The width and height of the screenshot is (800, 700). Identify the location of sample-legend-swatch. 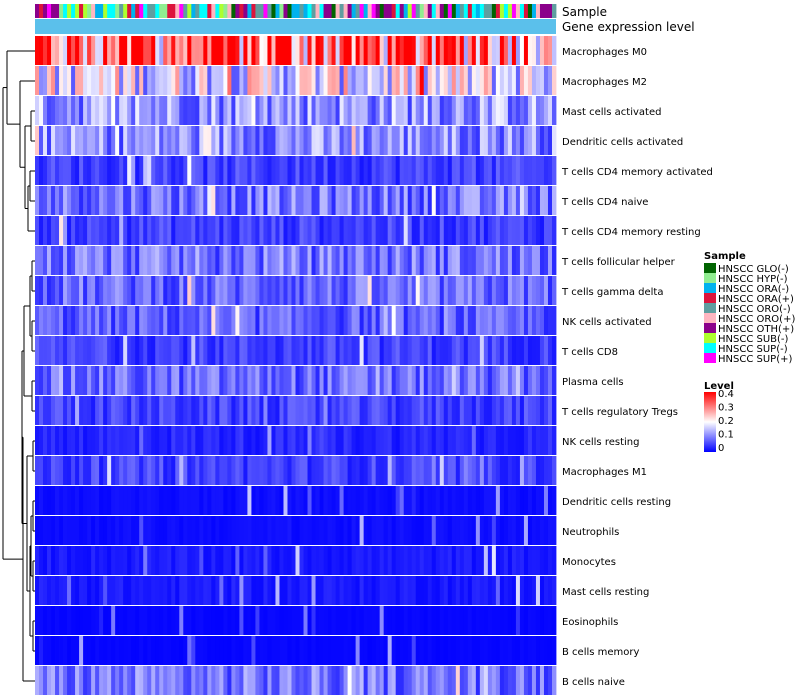
(710, 348).